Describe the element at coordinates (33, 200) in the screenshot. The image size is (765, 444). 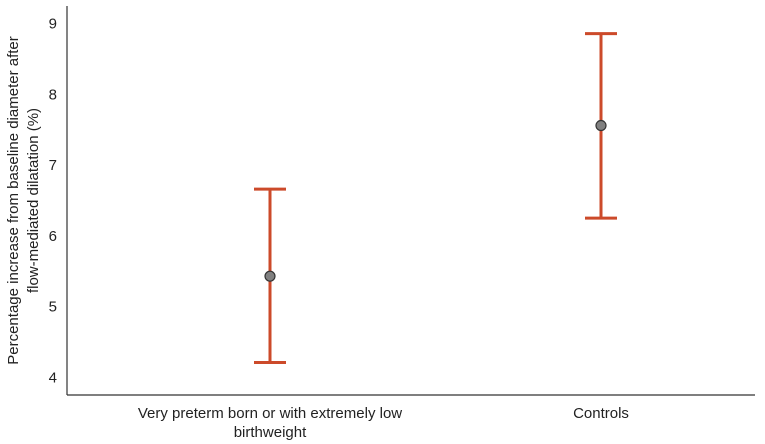
I see `y-axis-title-line: flow-mediated dilatation (%)` at that location.